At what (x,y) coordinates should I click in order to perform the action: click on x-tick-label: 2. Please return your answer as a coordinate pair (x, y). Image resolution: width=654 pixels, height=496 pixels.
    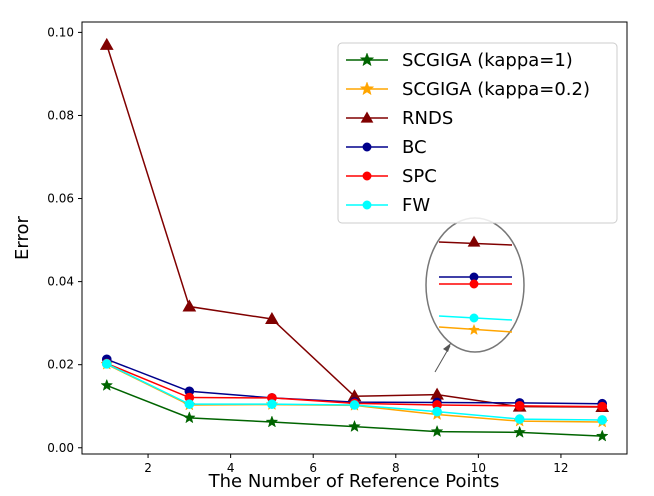
    Looking at the image, I should click on (148, 468).